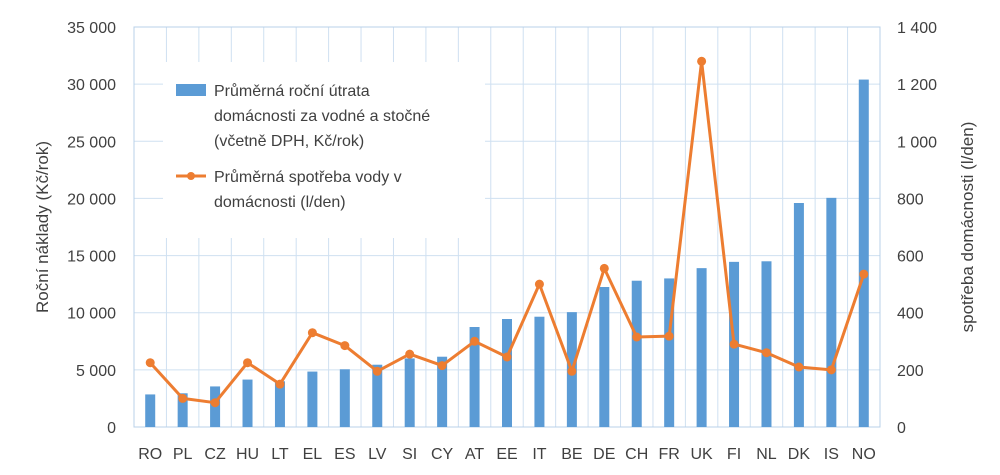  Describe the element at coordinates (289, 141) in the screenshot. I see `legend-bar-label-line-3: (včetně DPH, Kč/rok)` at that location.